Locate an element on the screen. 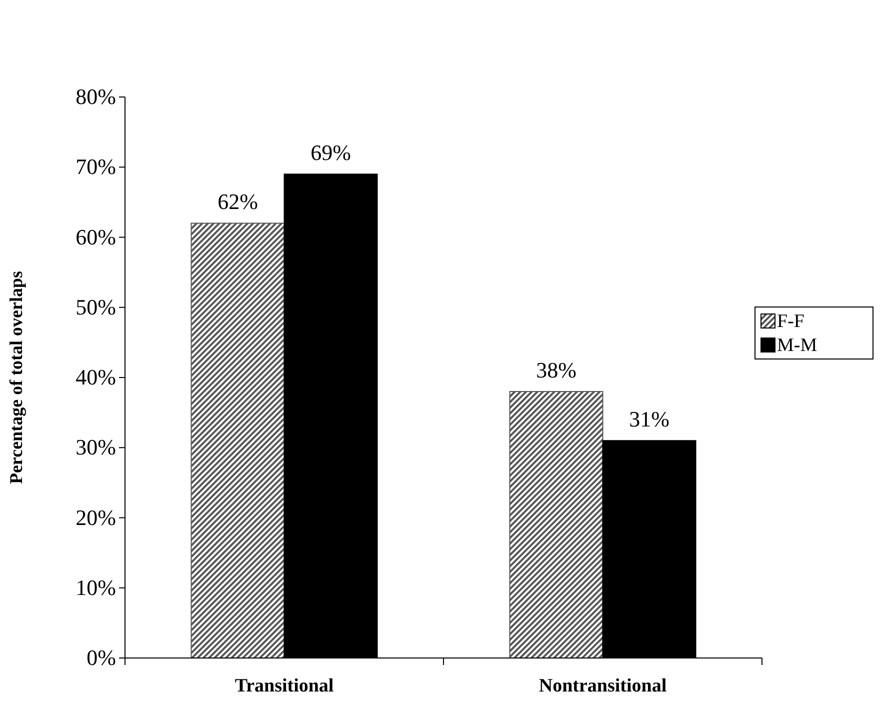 The height and width of the screenshot is (710, 880). x-tick-label: Transitional is located at coordinates (284, 685).